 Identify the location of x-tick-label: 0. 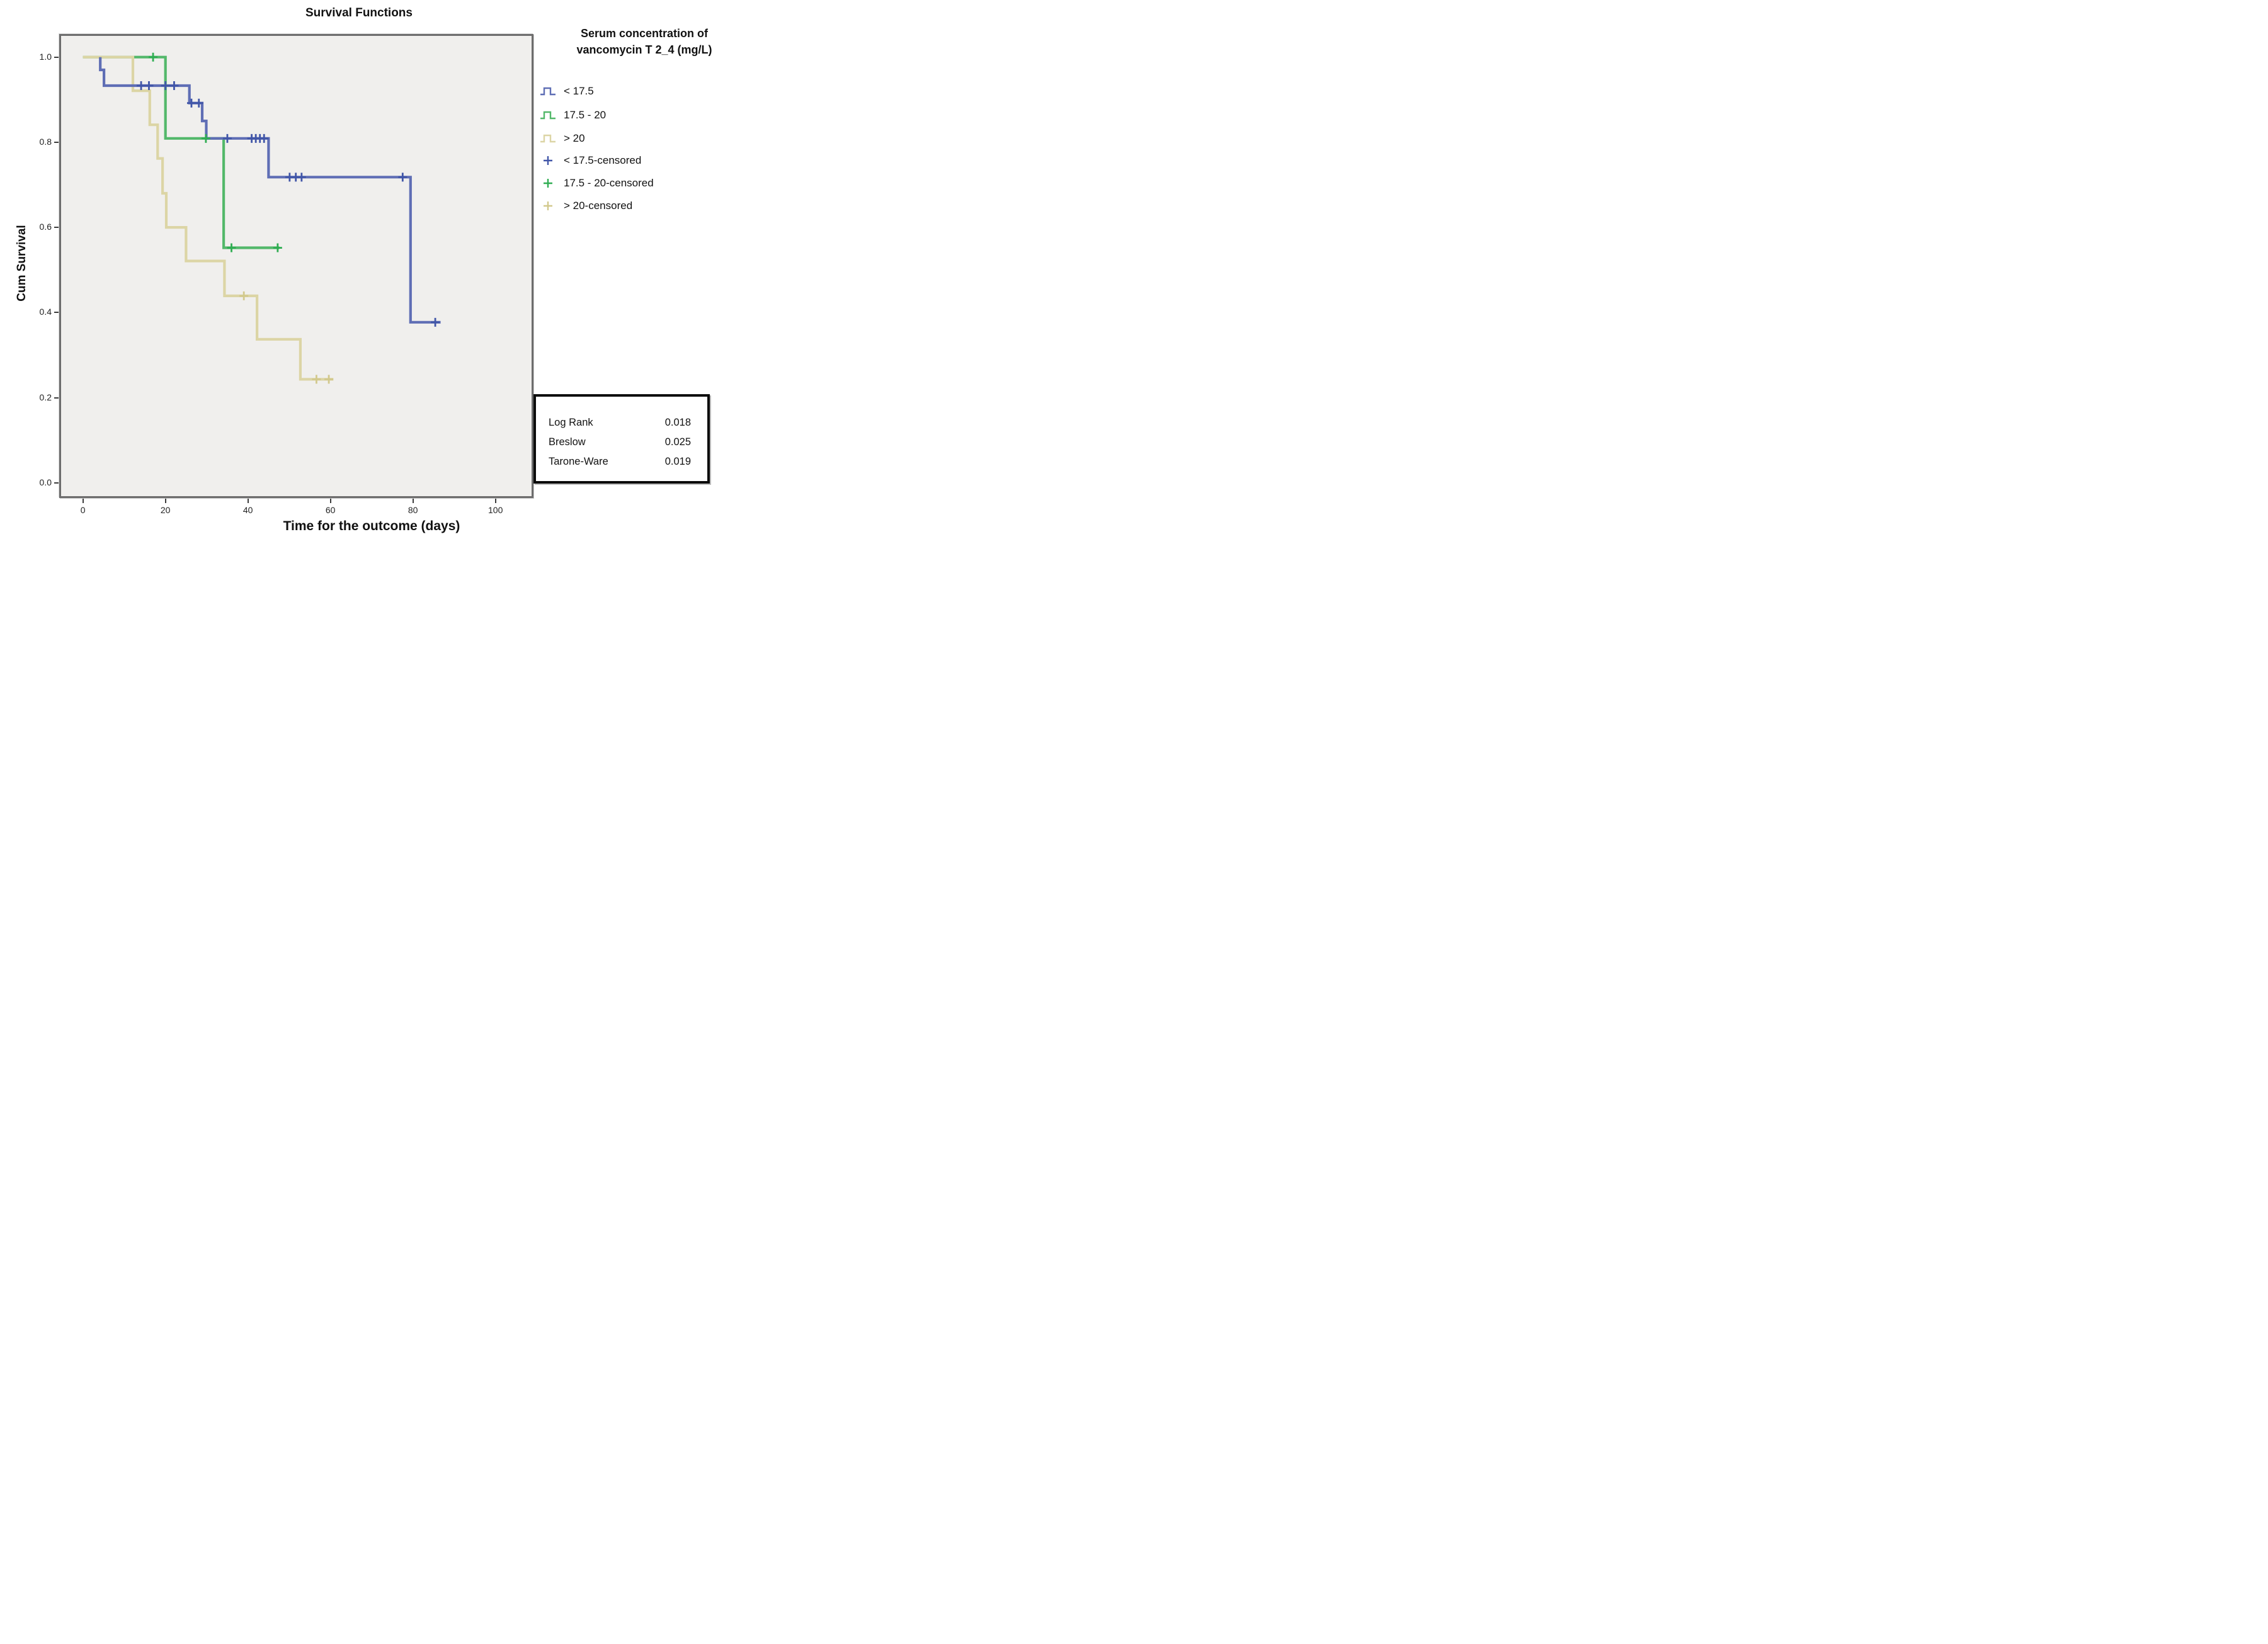
(83, 510).